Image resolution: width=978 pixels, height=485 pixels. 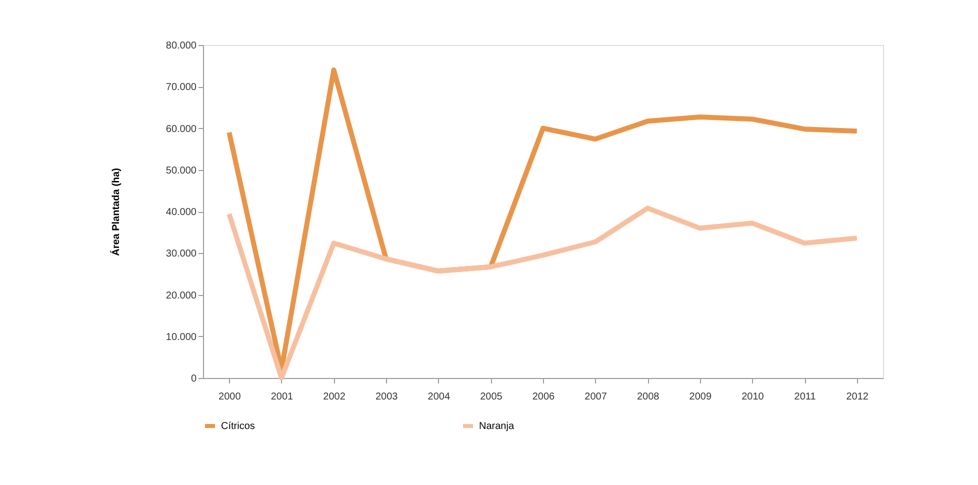 I want to click on x-tick-label: 2006, so click(x=544, y=397).